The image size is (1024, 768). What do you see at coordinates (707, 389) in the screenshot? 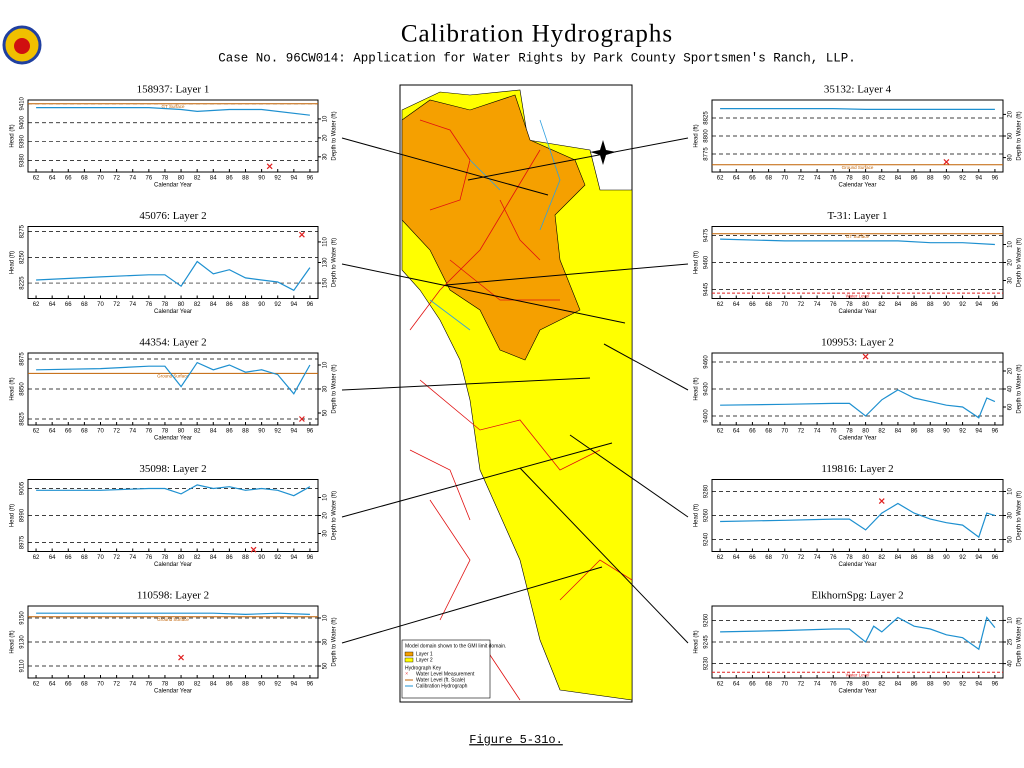
I see `y-tick-label: 9430` at bounding box center [707, 389].